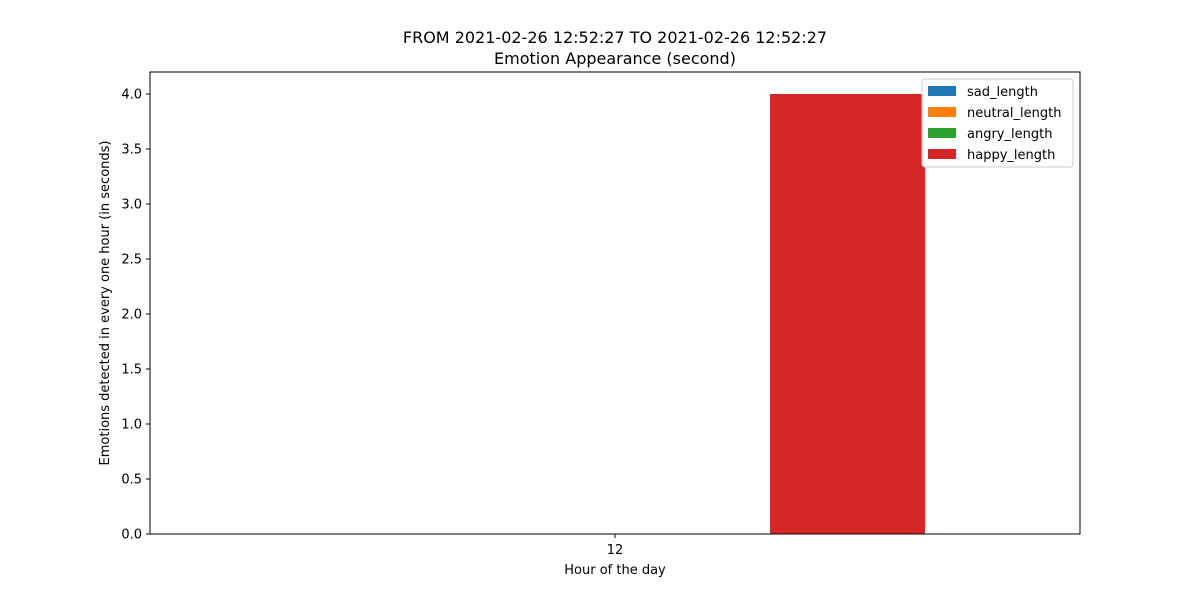 This screenshot has height=600, width=1200. I want to click on legend-swatch-happy_length, so click(942, 154).